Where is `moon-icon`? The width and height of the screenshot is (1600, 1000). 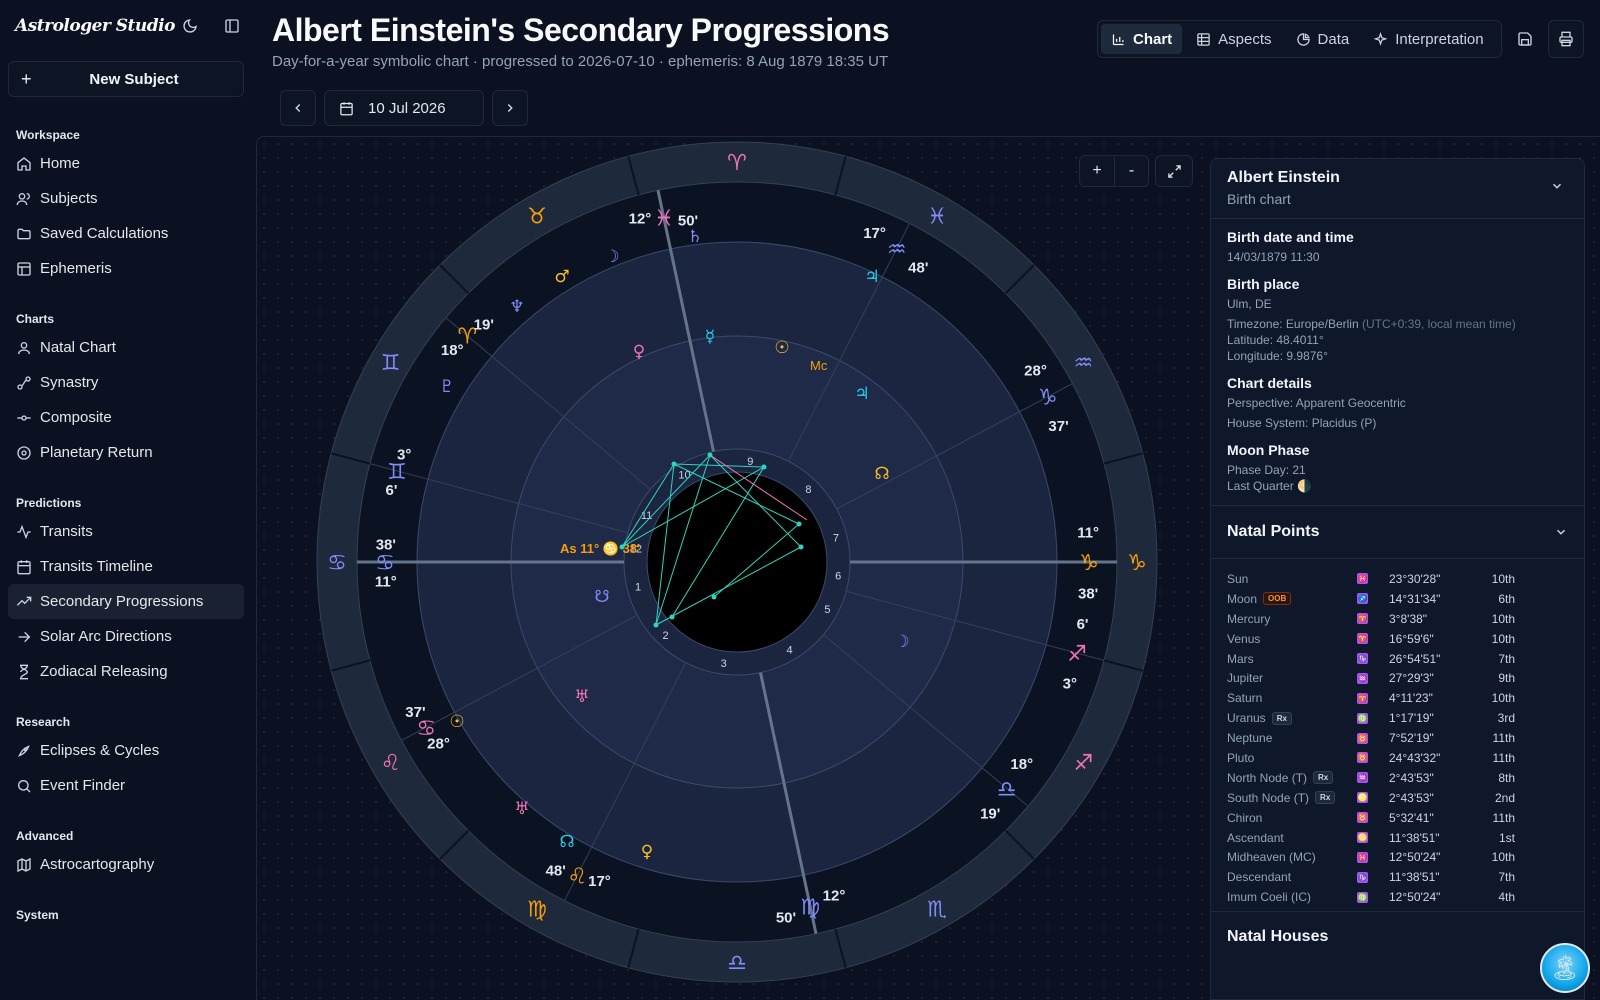
moon-icon is located at coordinates (190, 26).